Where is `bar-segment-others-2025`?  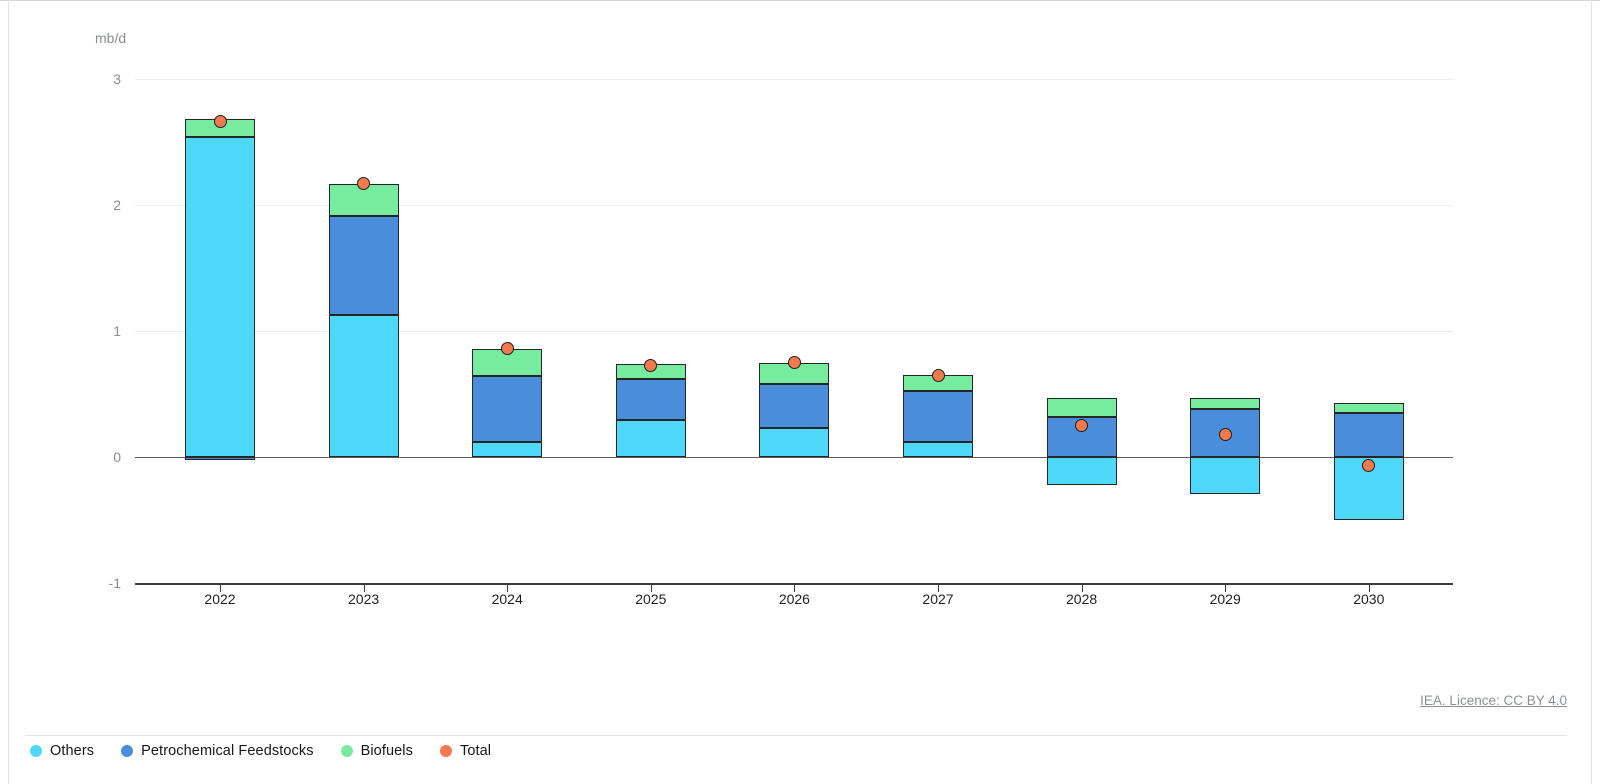
bar-segment-others-2025 is located at coordinates (650, 438).